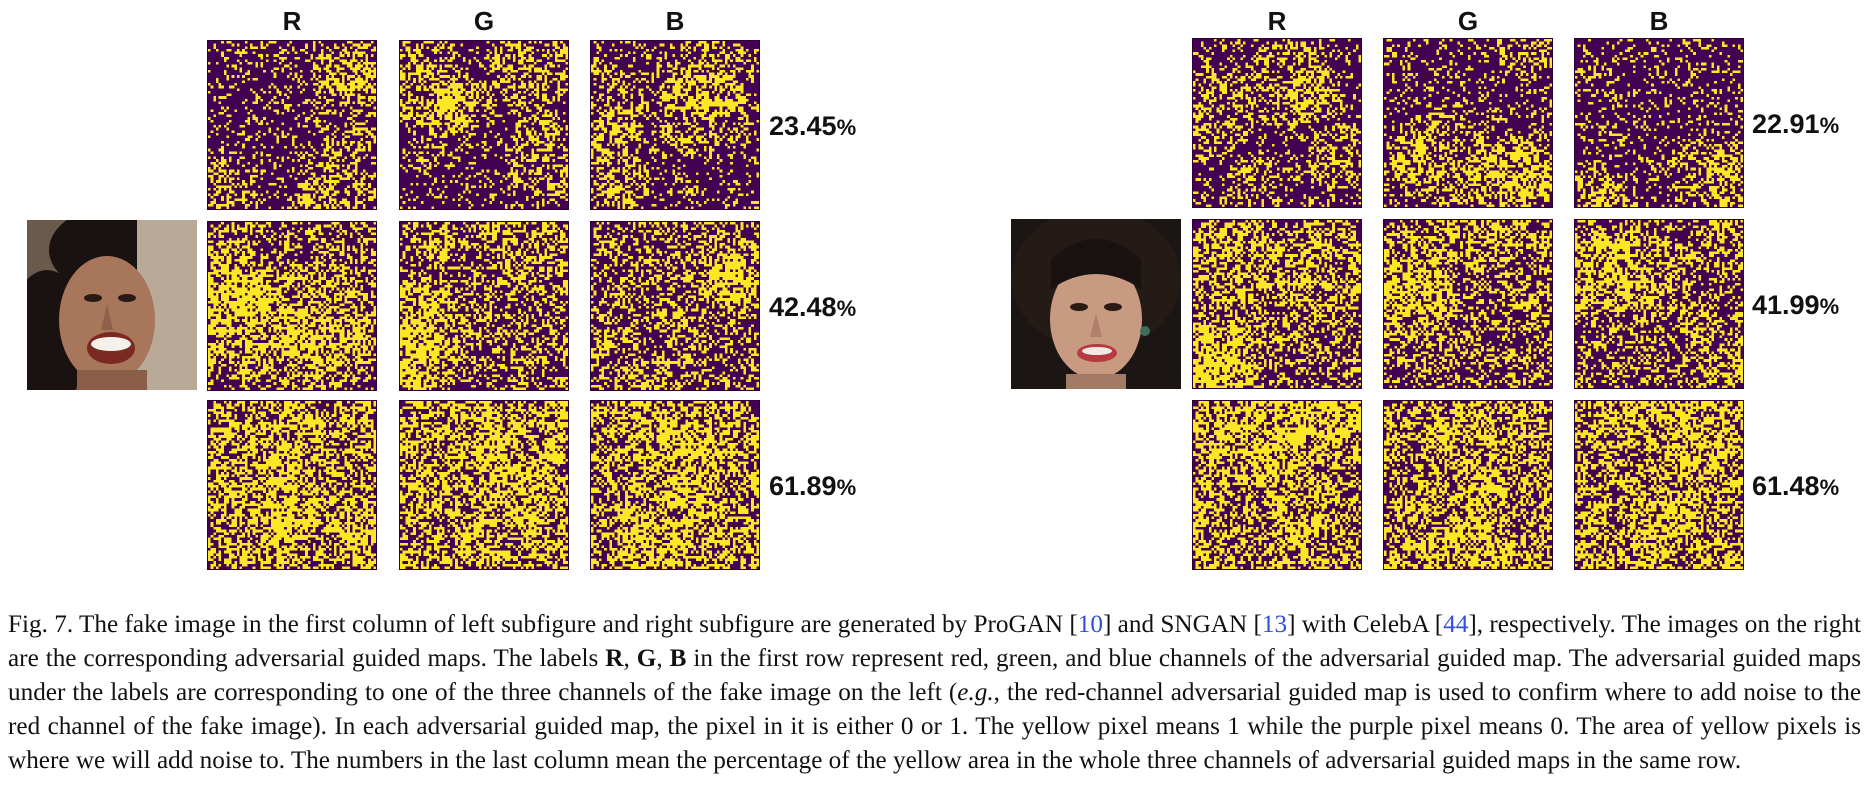 Image resolution: width=1869 pixels, height=807 pixels. I want to click on fake-face-image-sngan, so click(1096, 304).